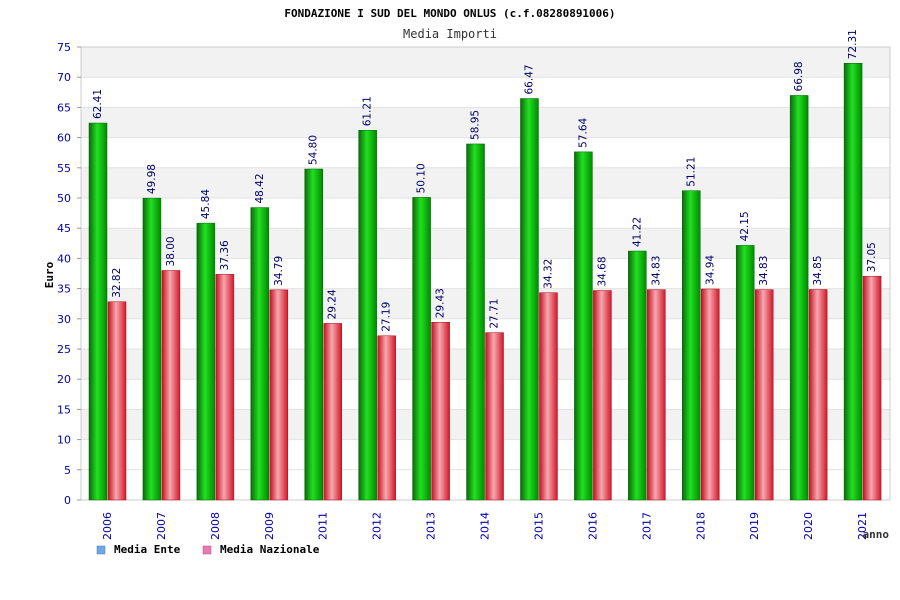 This screenshot has width=900, height=600. Describe the element at coordinates (64, 289) in the screenshot. I see `y-tick-label: 35` at that location.